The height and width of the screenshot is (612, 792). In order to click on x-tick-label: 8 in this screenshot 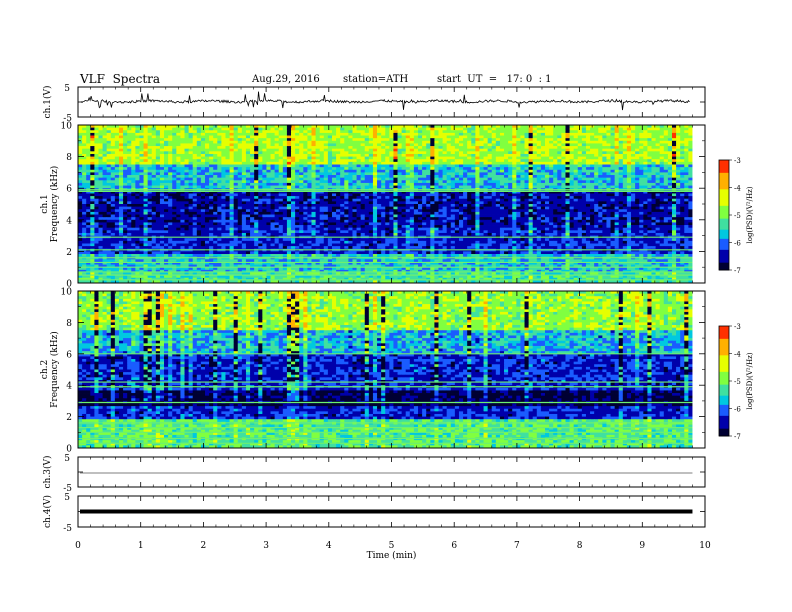, I will do `click(580, 546)`.